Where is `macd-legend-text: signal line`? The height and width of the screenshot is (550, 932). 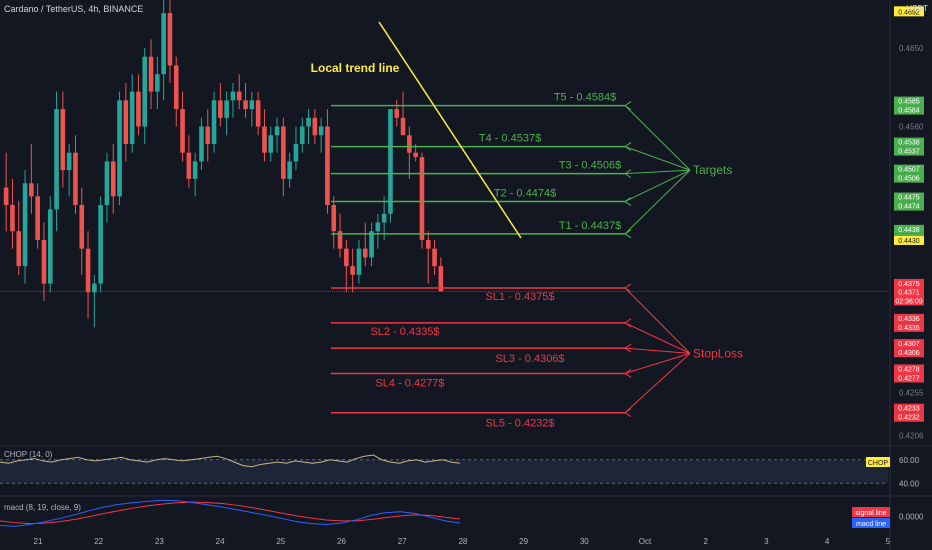
macd-legend-text: signal line is located at coordinates (870, 513).